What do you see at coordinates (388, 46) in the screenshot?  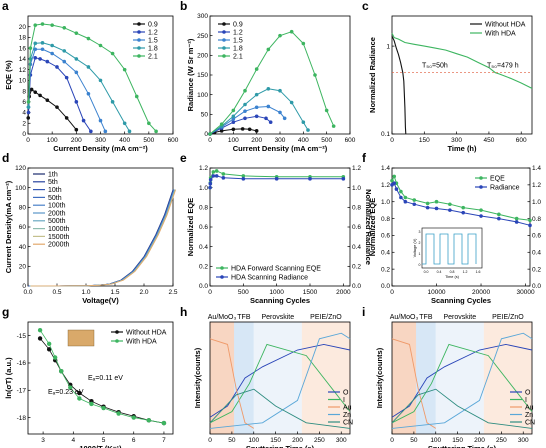 I see `y-tick-label: 1` at bounding box center [388, 46].